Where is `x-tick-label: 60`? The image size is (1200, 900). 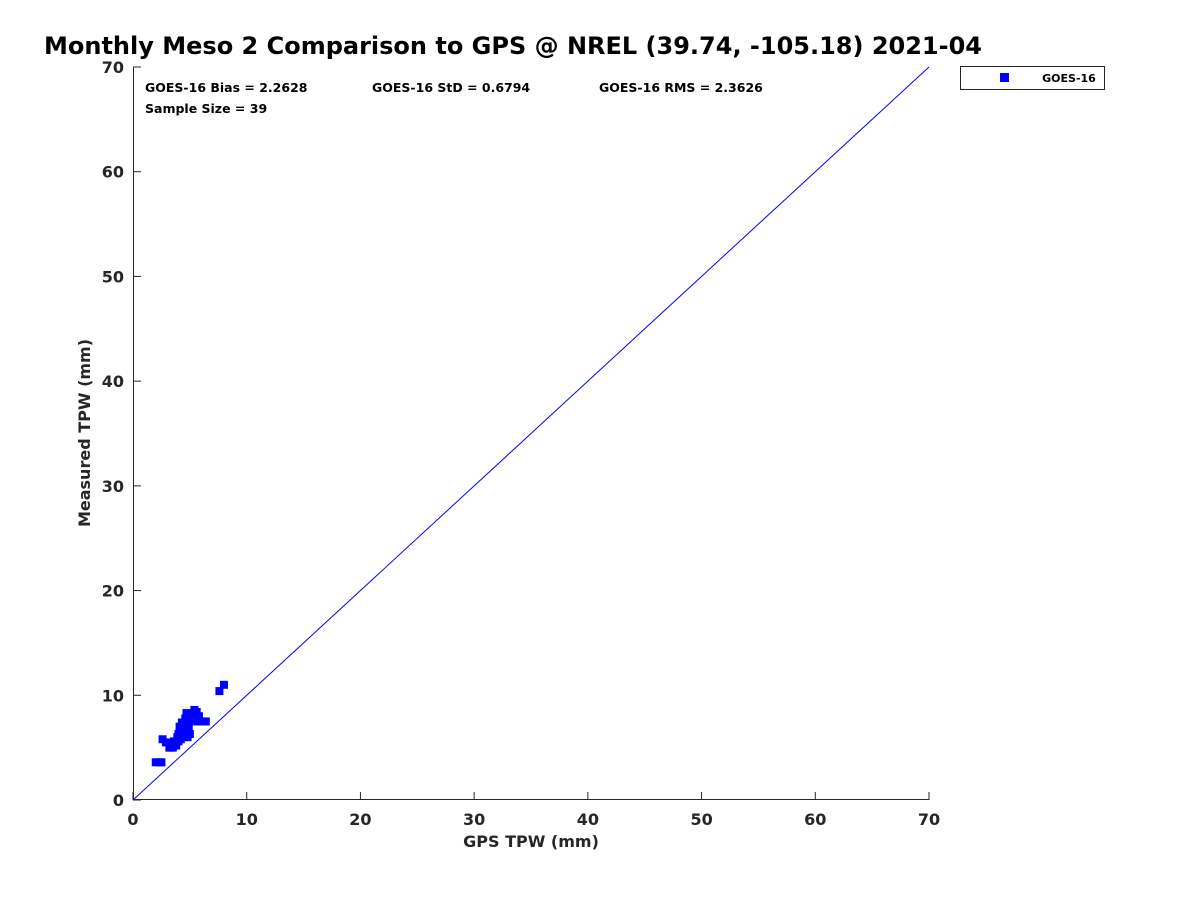
x-tick-label: 60 is located at coordinates (815, 819).